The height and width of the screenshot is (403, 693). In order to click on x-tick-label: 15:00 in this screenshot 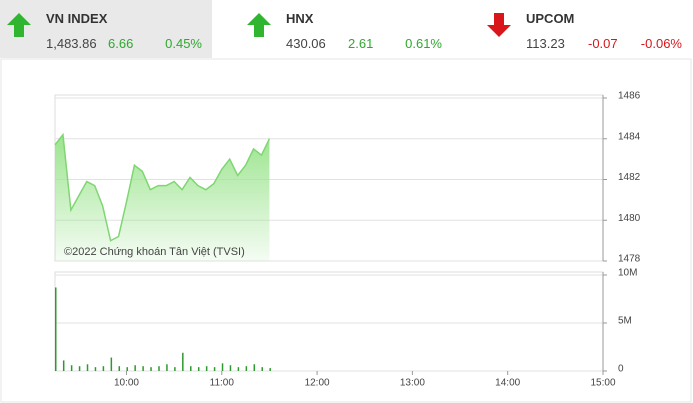, I will do `click(602, 383)`.